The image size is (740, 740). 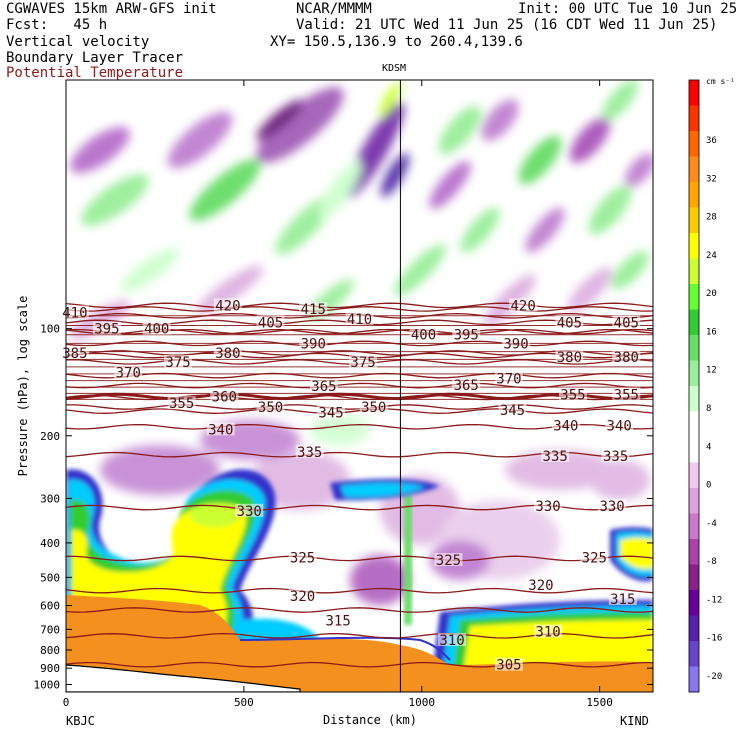 I want to click on theta-label: 400, so click(x=156, y=330).